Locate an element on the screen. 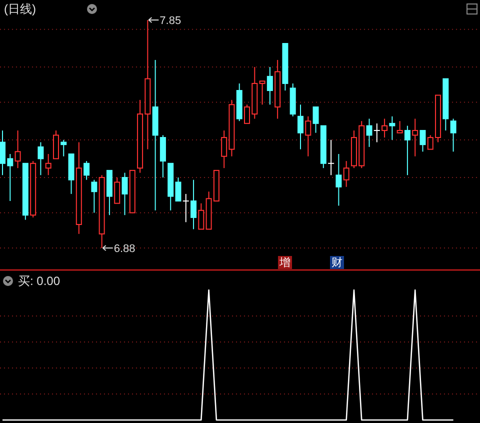 This screenshot has height=423, width=480. annotation: 6.88 is located at coordinates (125, 249).